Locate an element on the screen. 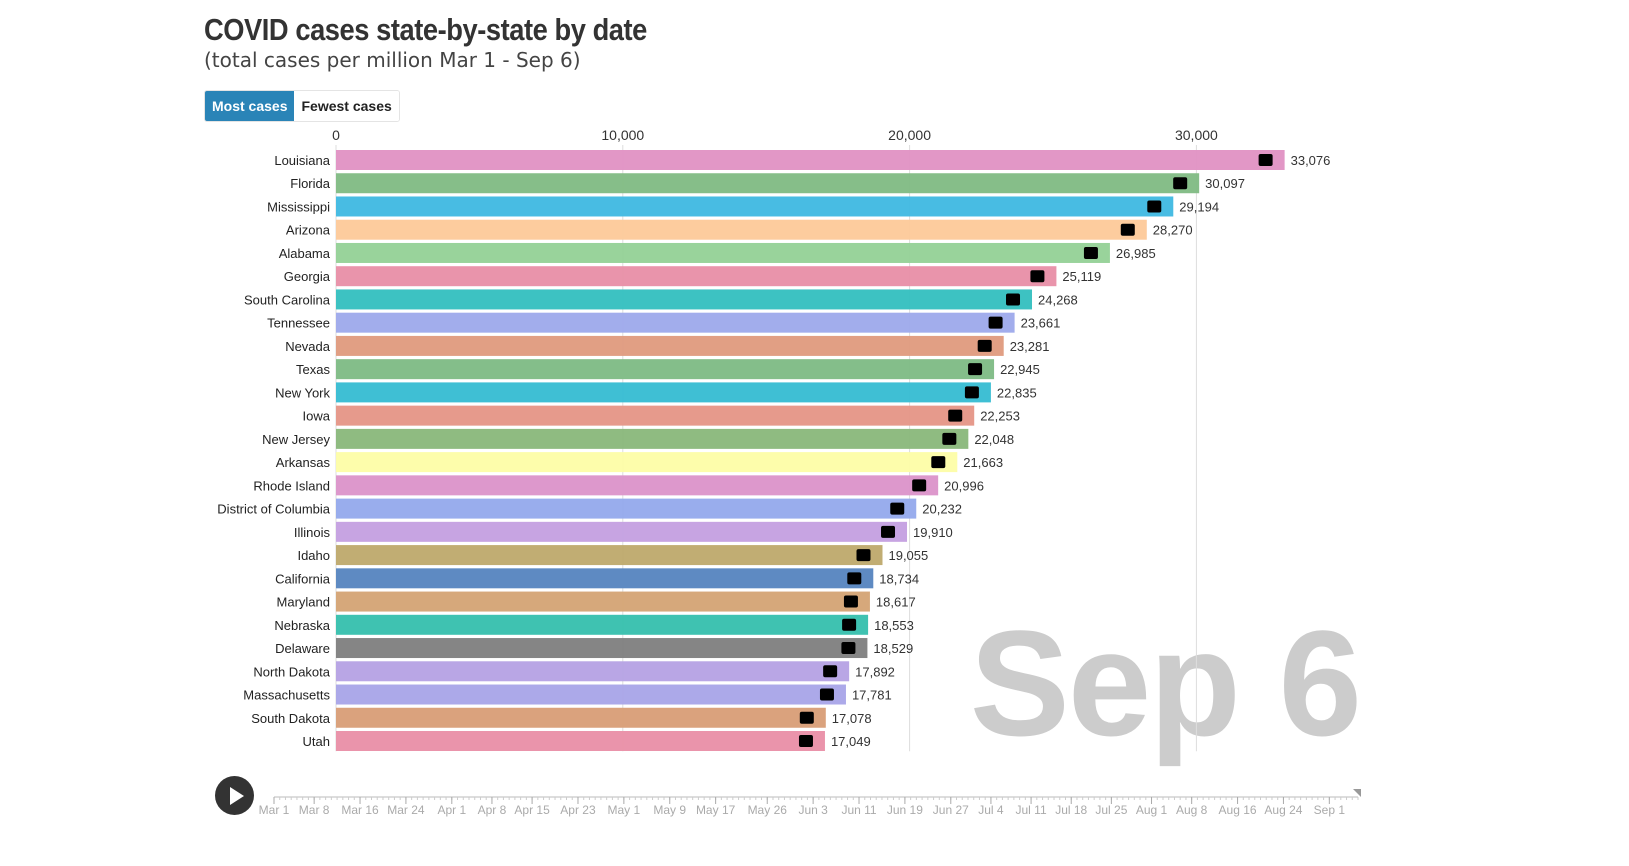 The height and width of the screenshot is (866, 1629). bar-row: New York 22,835 is located at coordinates (656, 392).